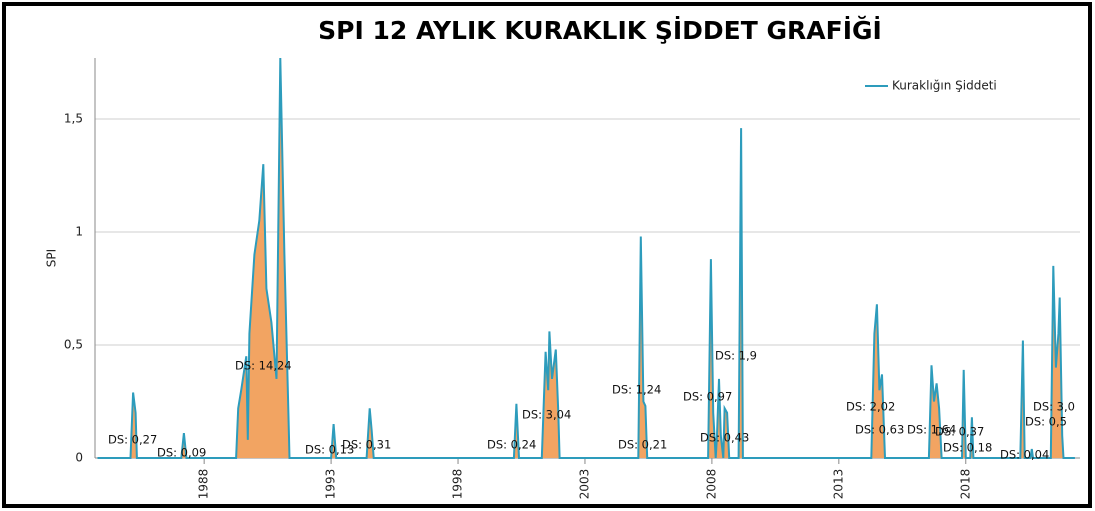 The width and height of the screenshot is (1095, 511). I want to click on x-tick-label: 2013, so click(838, 484).